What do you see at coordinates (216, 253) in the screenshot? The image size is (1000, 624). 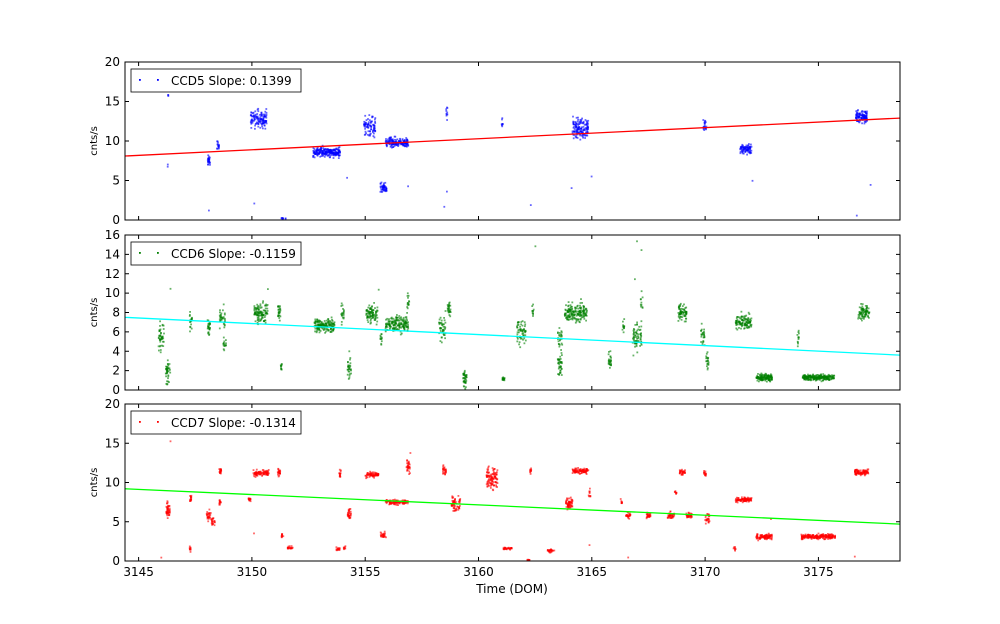 I see `legend: CCD6 Slope: -0.1159` at bounding box center [216, 253].